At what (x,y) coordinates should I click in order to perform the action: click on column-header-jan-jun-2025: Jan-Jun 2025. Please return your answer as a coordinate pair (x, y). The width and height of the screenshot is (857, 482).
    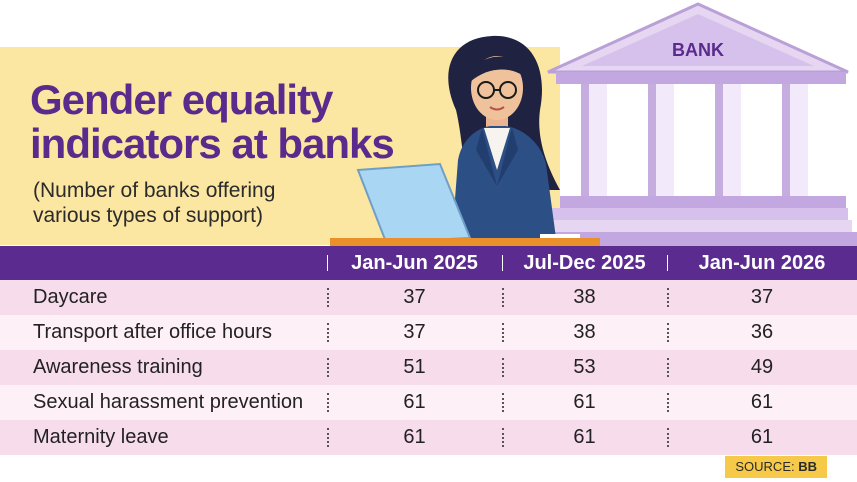
    Looking at the image, I should click on (414, 263).